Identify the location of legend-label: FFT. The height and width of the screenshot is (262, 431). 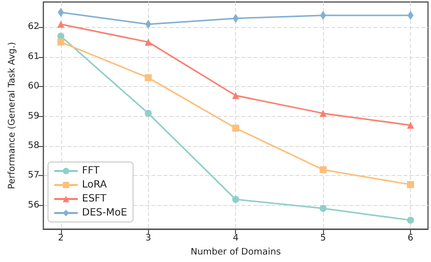
(91, 171).